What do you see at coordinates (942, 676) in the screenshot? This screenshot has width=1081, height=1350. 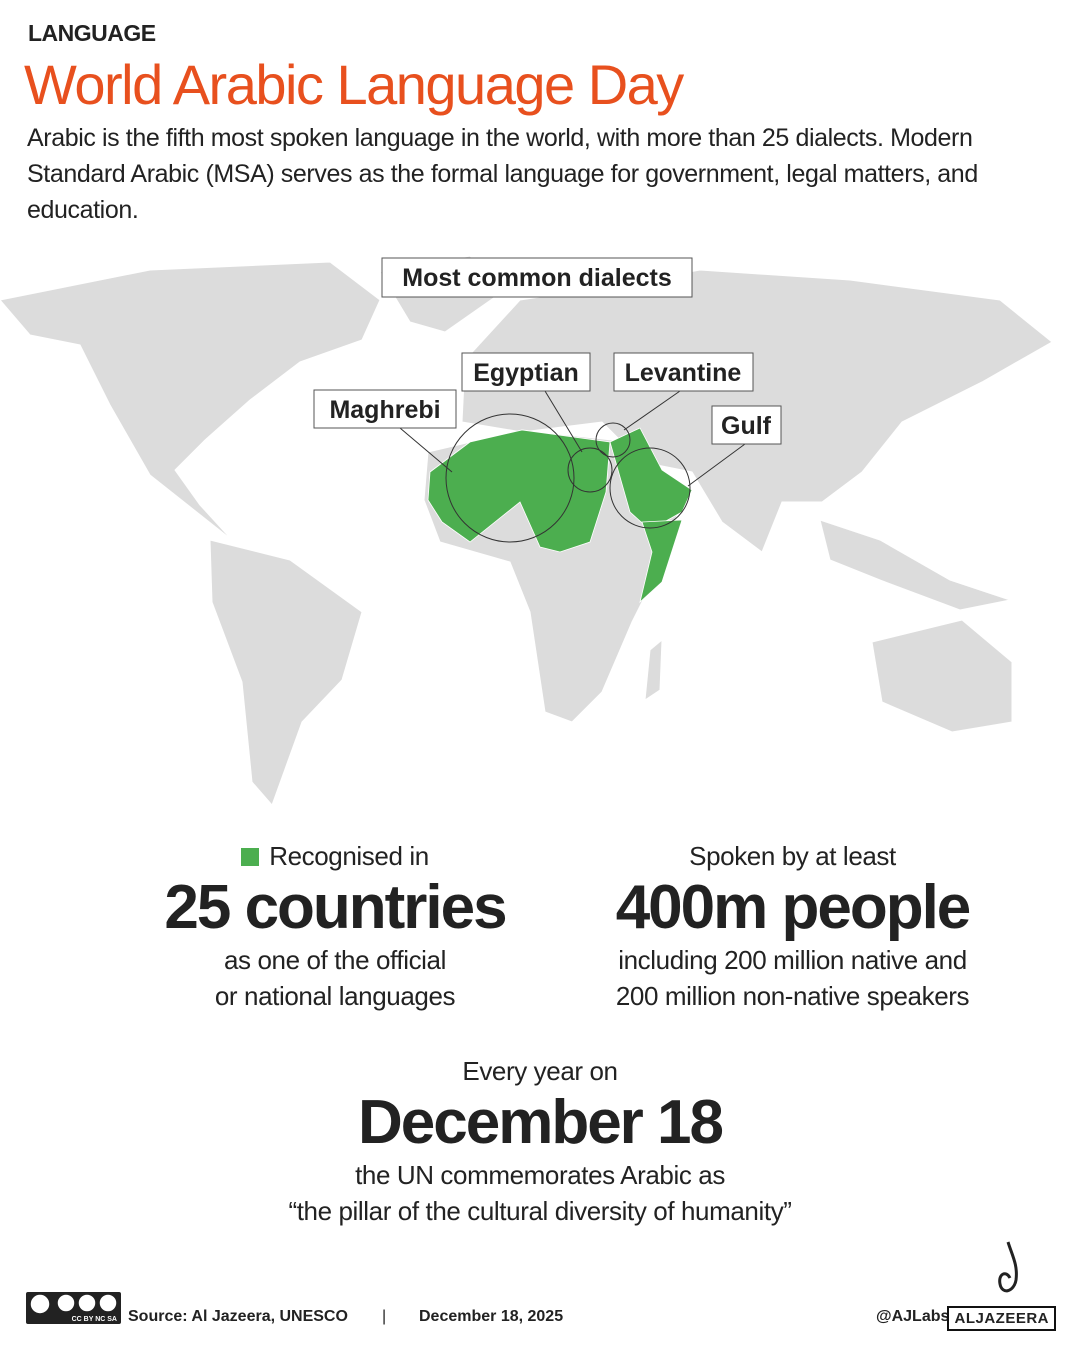 I see `australia` at bounding box center [942, 676].